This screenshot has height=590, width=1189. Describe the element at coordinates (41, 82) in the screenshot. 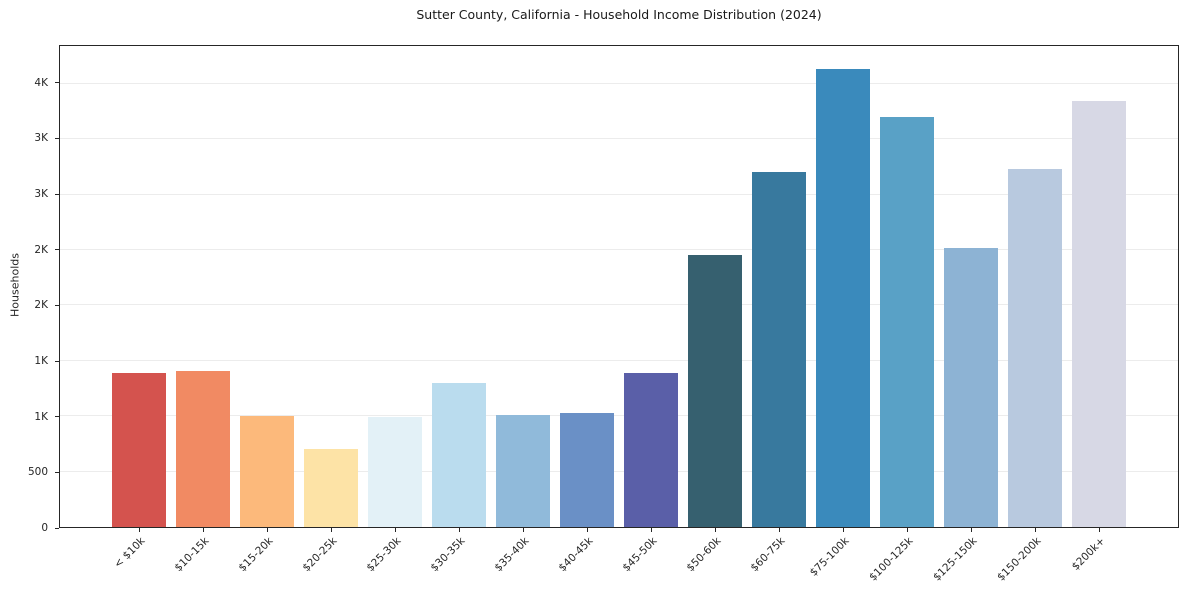

I see `y-tick-label: 4K` at that location.